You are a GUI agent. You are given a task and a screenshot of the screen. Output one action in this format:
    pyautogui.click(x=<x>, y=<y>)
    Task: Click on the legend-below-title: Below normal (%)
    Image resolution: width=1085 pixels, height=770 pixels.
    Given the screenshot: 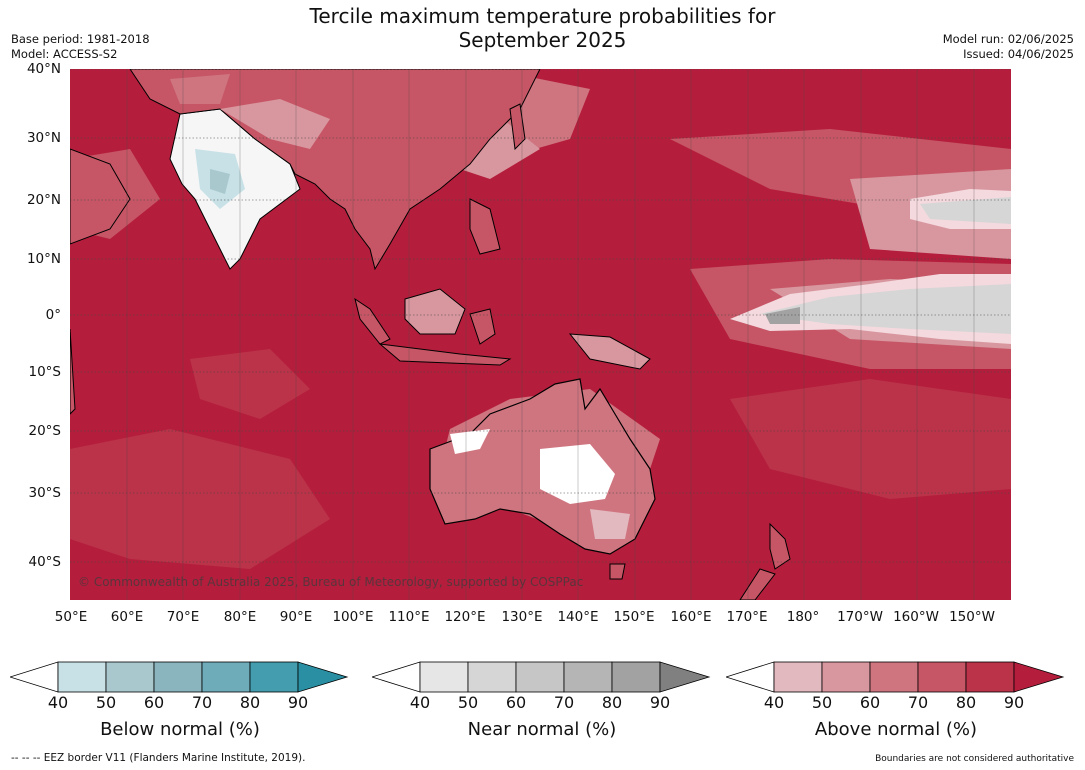 What is the action you would take?
    pyautogui.click(x=180, y=729)
    